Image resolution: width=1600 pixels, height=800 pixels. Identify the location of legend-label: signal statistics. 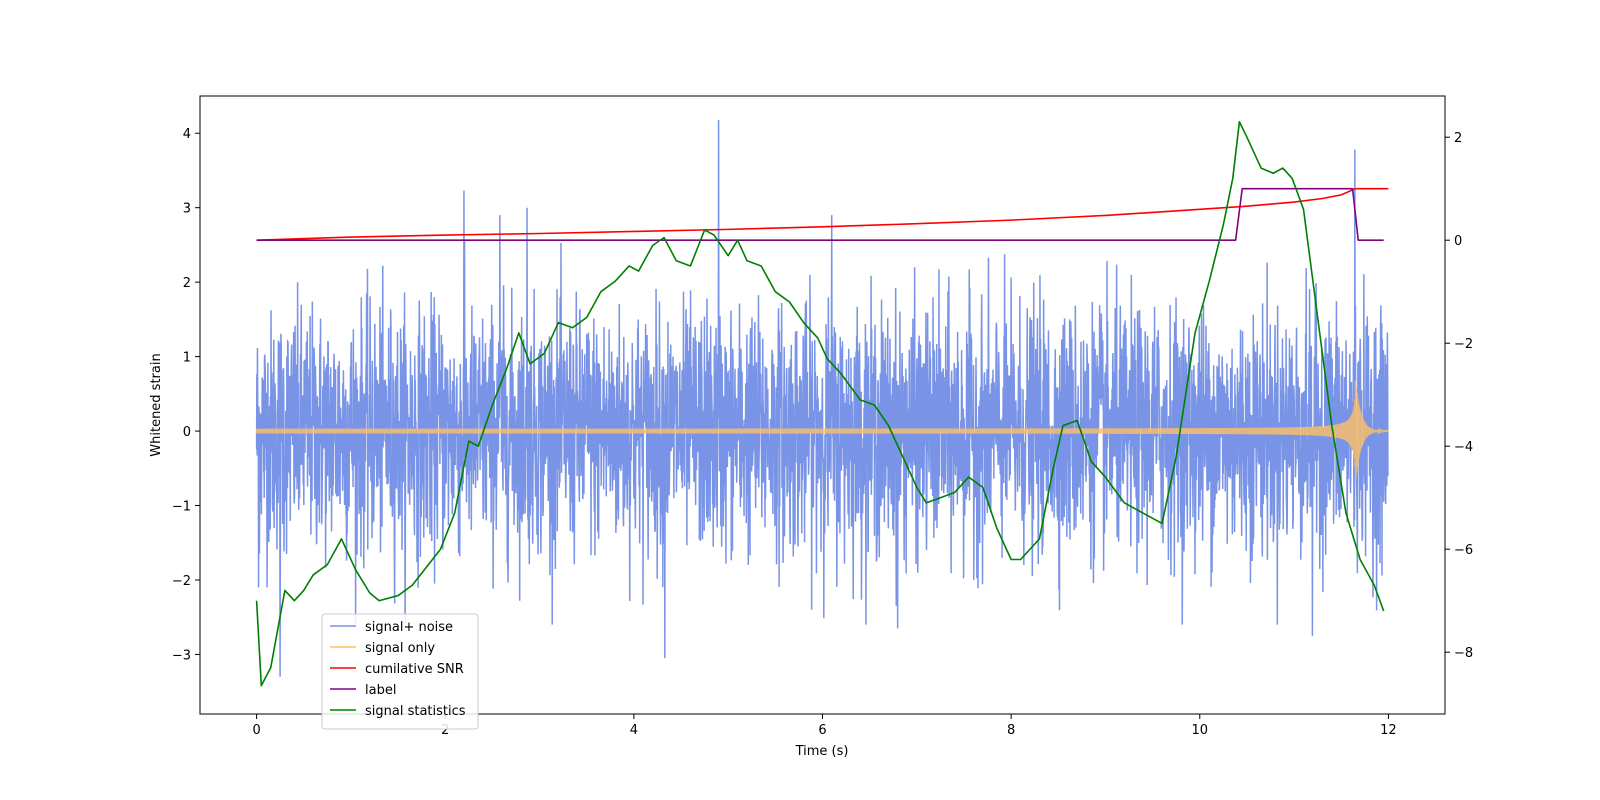
(415, 711).